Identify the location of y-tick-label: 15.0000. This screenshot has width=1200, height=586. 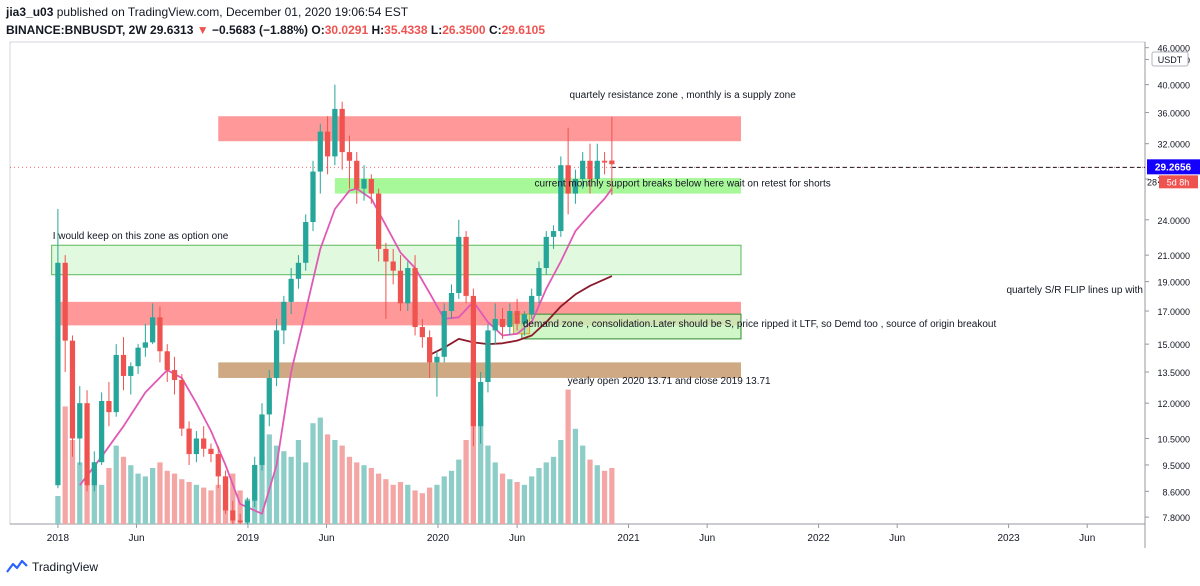
(1173, 345).